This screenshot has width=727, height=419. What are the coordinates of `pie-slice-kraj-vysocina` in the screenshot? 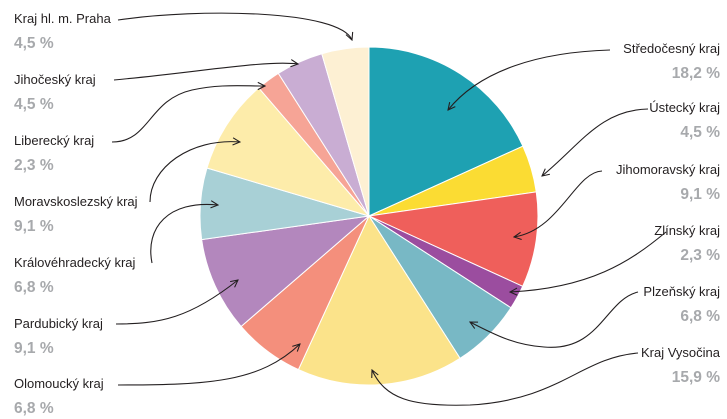 It's located at (379, 300).